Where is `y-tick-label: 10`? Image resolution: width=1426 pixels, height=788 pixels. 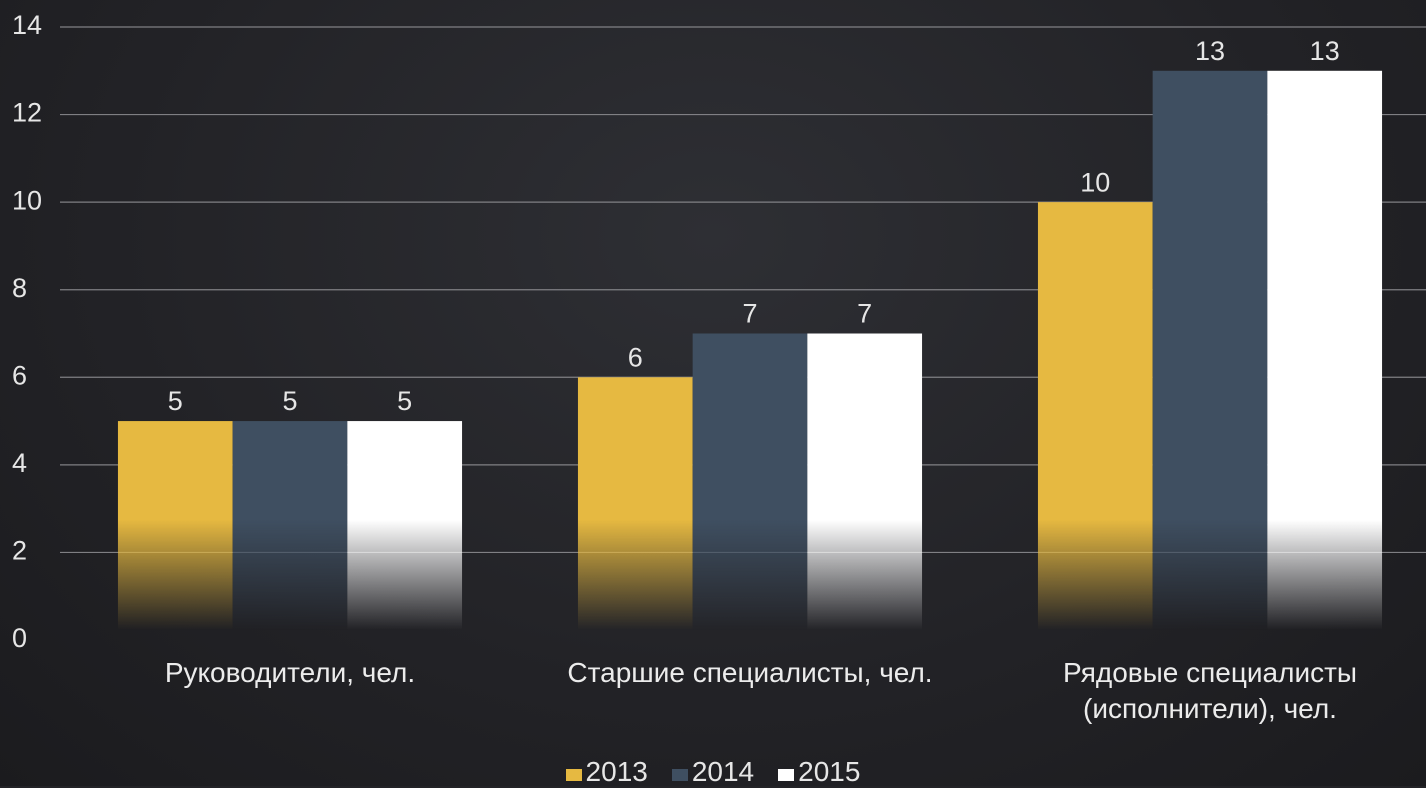
y-tick-label: 10 is located at coordinates (27, 200).